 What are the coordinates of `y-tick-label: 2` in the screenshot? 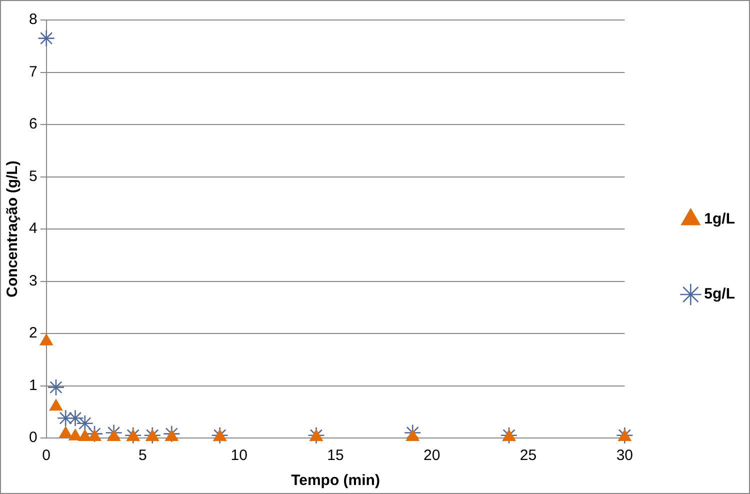 It's located at (33, 333).